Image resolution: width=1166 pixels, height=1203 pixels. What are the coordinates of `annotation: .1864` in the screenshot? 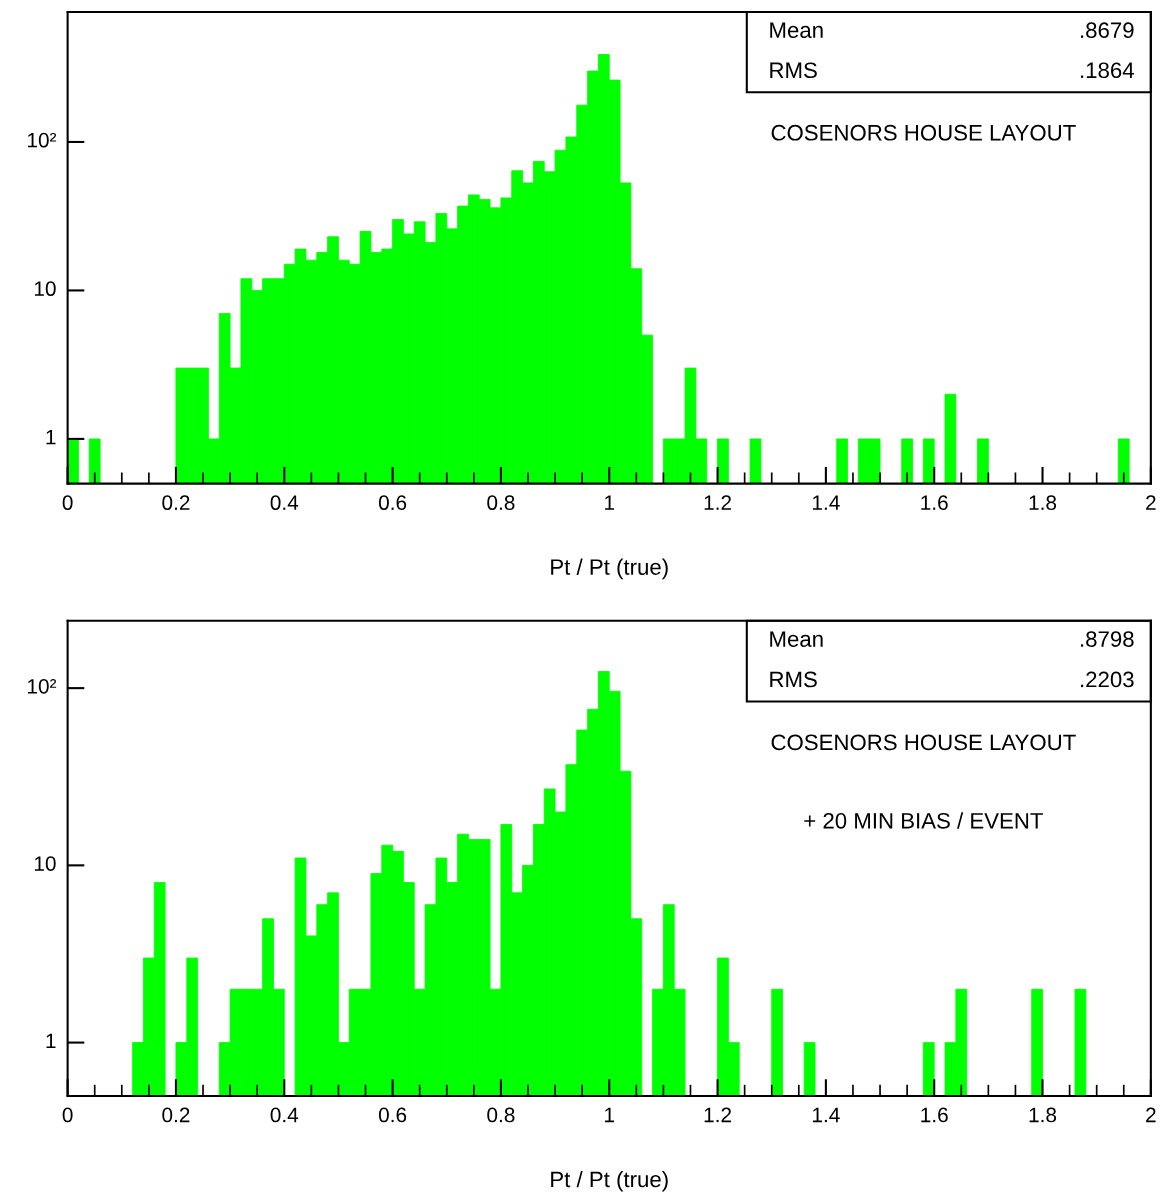 It's located at (1107, 70).